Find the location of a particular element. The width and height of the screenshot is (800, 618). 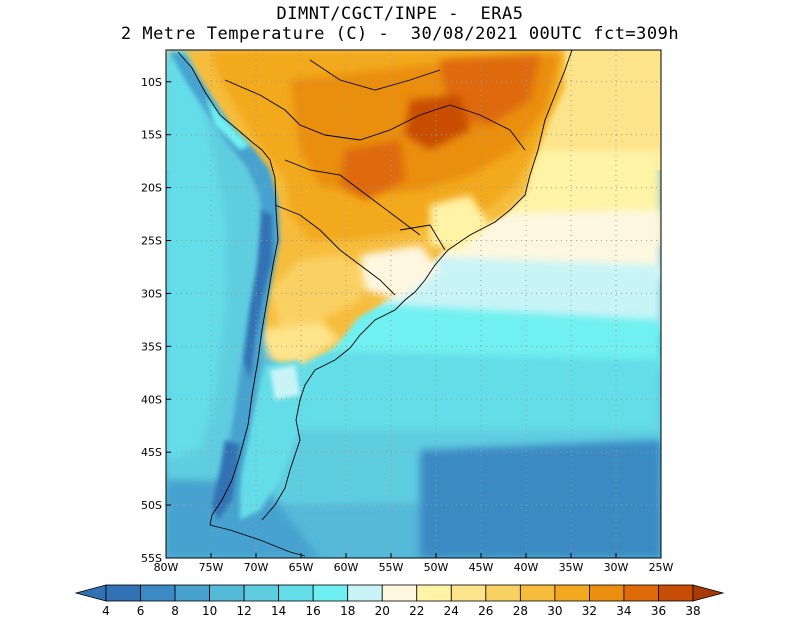

colorbar-label: 26 is located at coordinates (485, 611).